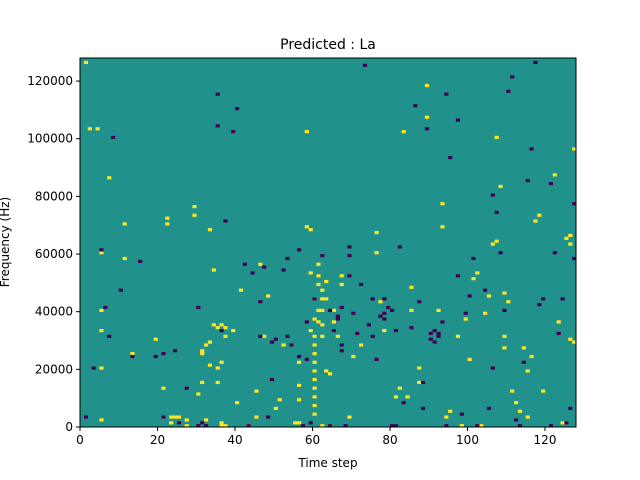 This screenshot has width=640, height=480. Describe the element at coordinates (53, 254) in the screenshot. I see `y-axis: 0 20000 40000 60000 80000 100000 120000` at that location.